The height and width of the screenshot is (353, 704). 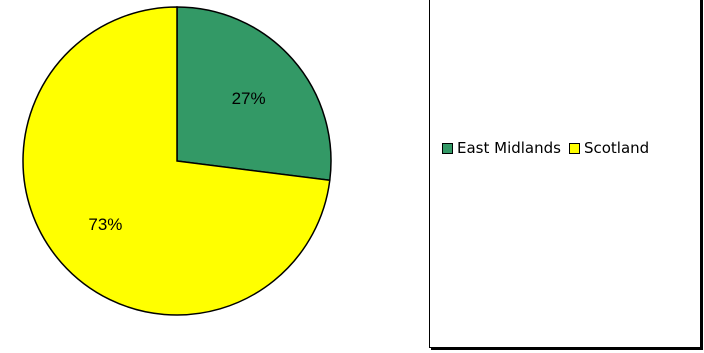 I want to click on legend-label-scotland: Scotland, so click(x=616, y=148).